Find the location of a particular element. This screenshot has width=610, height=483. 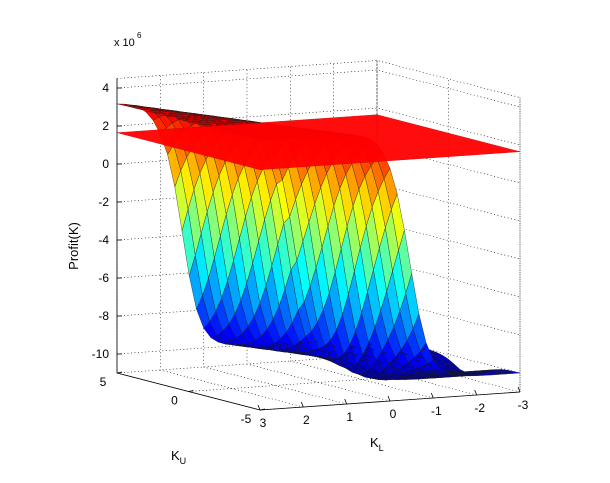

kl-tick-label-0: 3 is located at coordinates (263, 423).